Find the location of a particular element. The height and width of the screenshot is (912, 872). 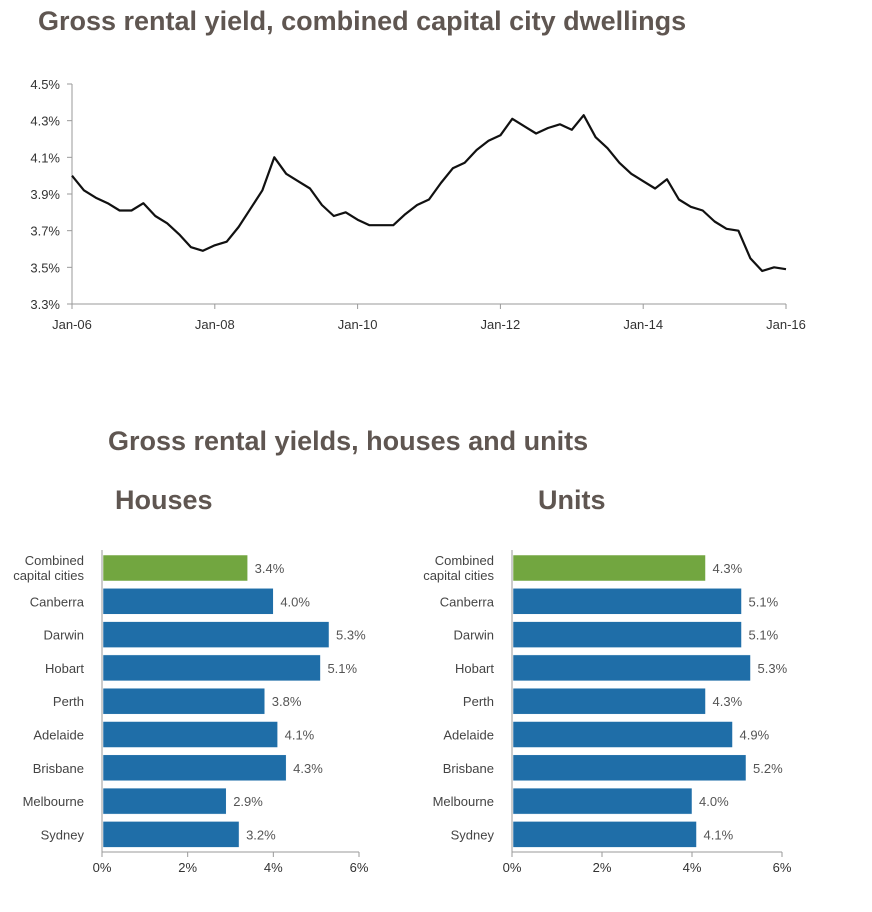

houses-chart-title: Houses is located at coordinates (164, 500).